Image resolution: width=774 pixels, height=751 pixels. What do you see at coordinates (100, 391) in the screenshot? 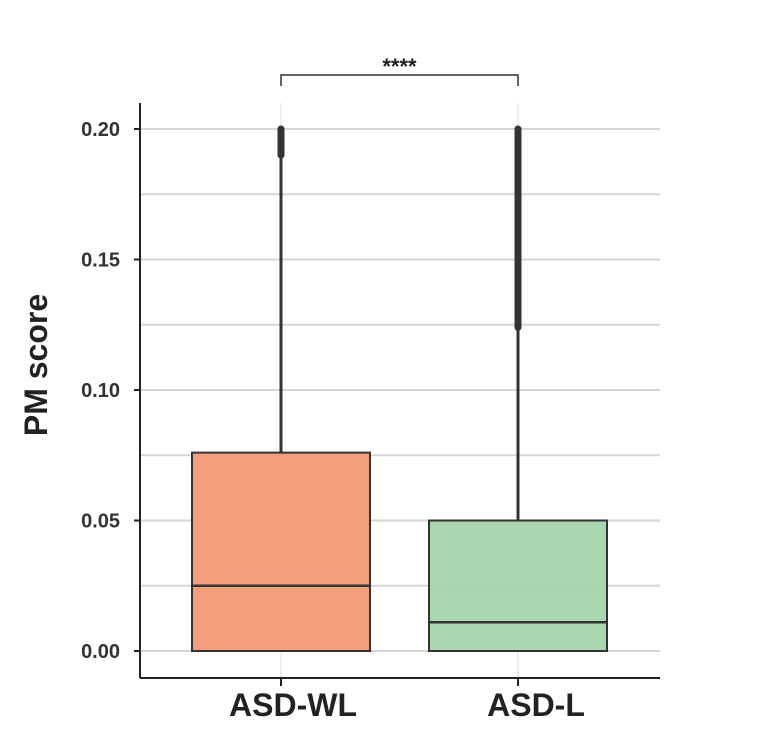
I see `y-tick-label: 0.10` at bounding box center [100, 391].